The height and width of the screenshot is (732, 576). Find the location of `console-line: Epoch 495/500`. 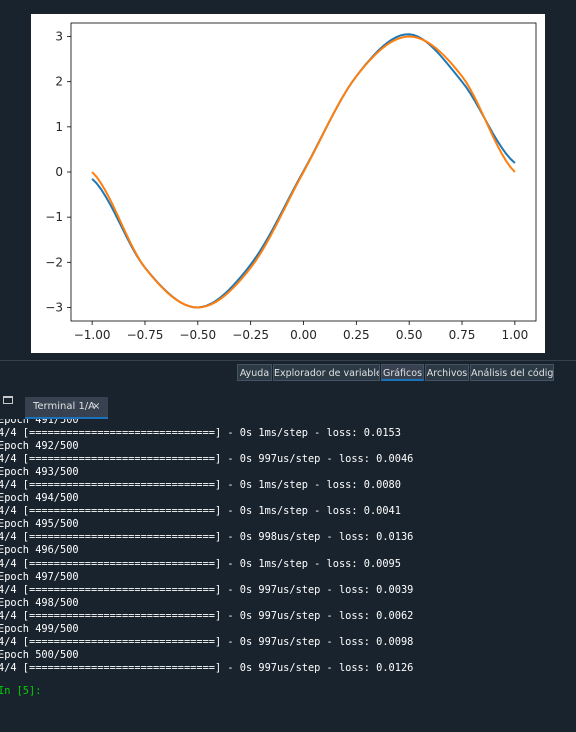

console-line: Epoch 495/500 is located at coordinates (39, 524).